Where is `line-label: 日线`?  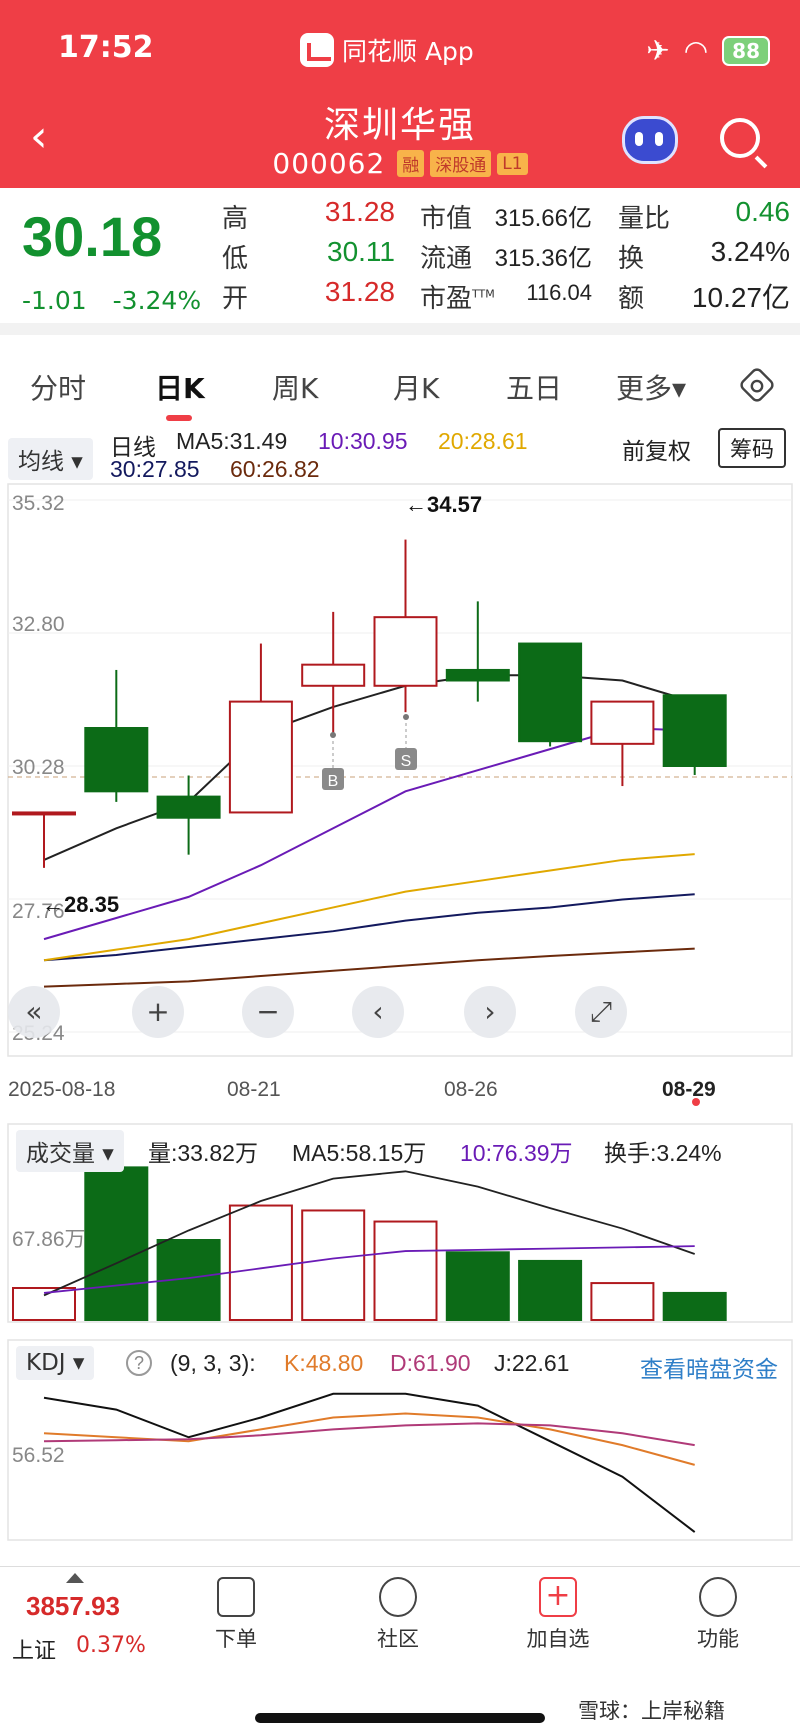
line-label: 日线 is located at coordinates (133, 447).